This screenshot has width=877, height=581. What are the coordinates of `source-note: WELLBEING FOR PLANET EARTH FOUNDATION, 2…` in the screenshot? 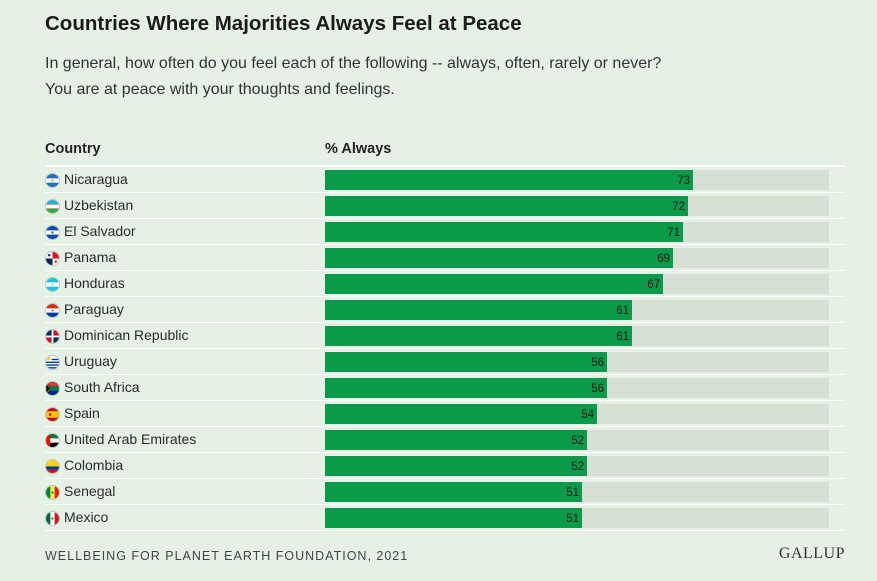 It's located at (227, 556).